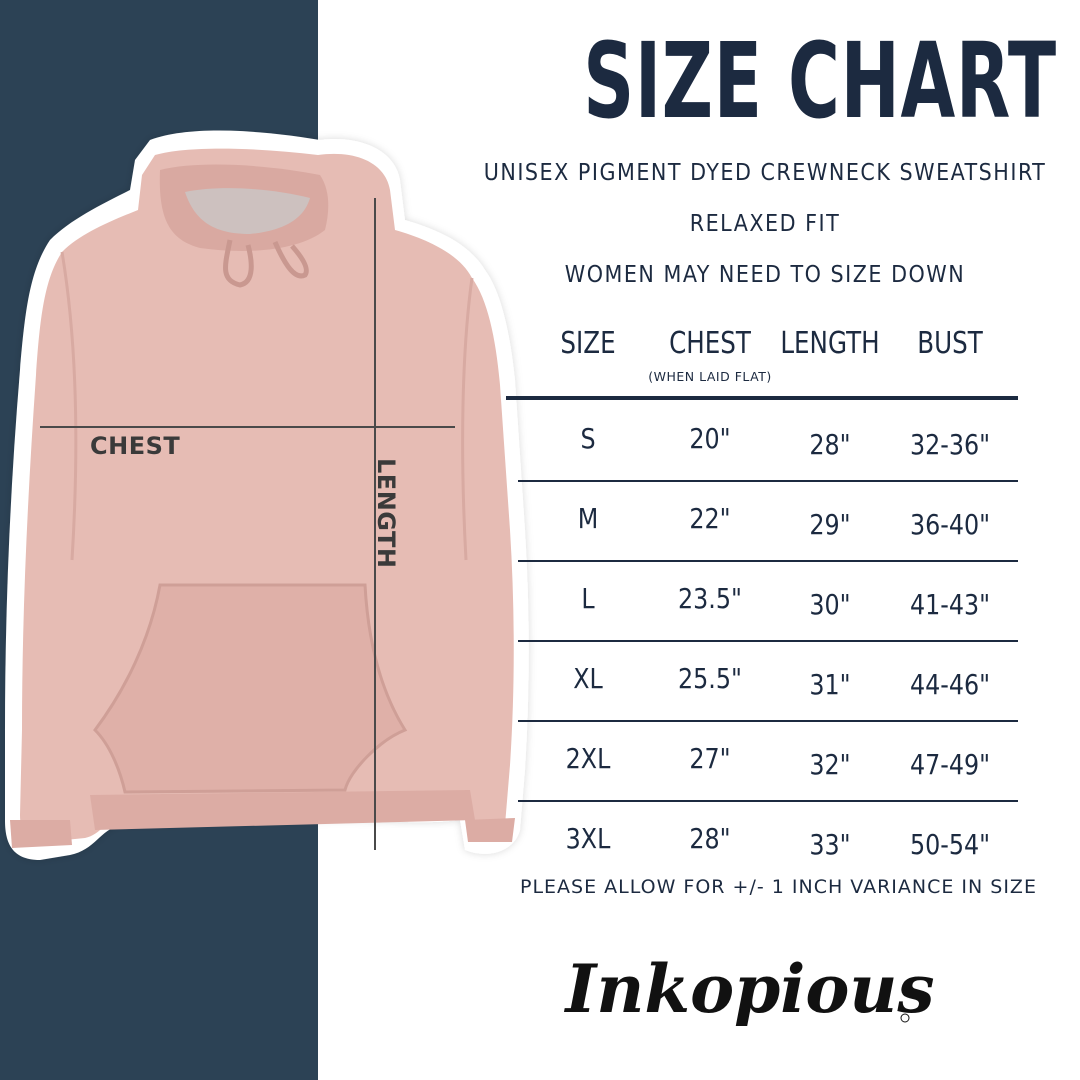  Describe the element at coordinates (710, 343) in the screenshot. I see `header-chest: CHEST` at that location.